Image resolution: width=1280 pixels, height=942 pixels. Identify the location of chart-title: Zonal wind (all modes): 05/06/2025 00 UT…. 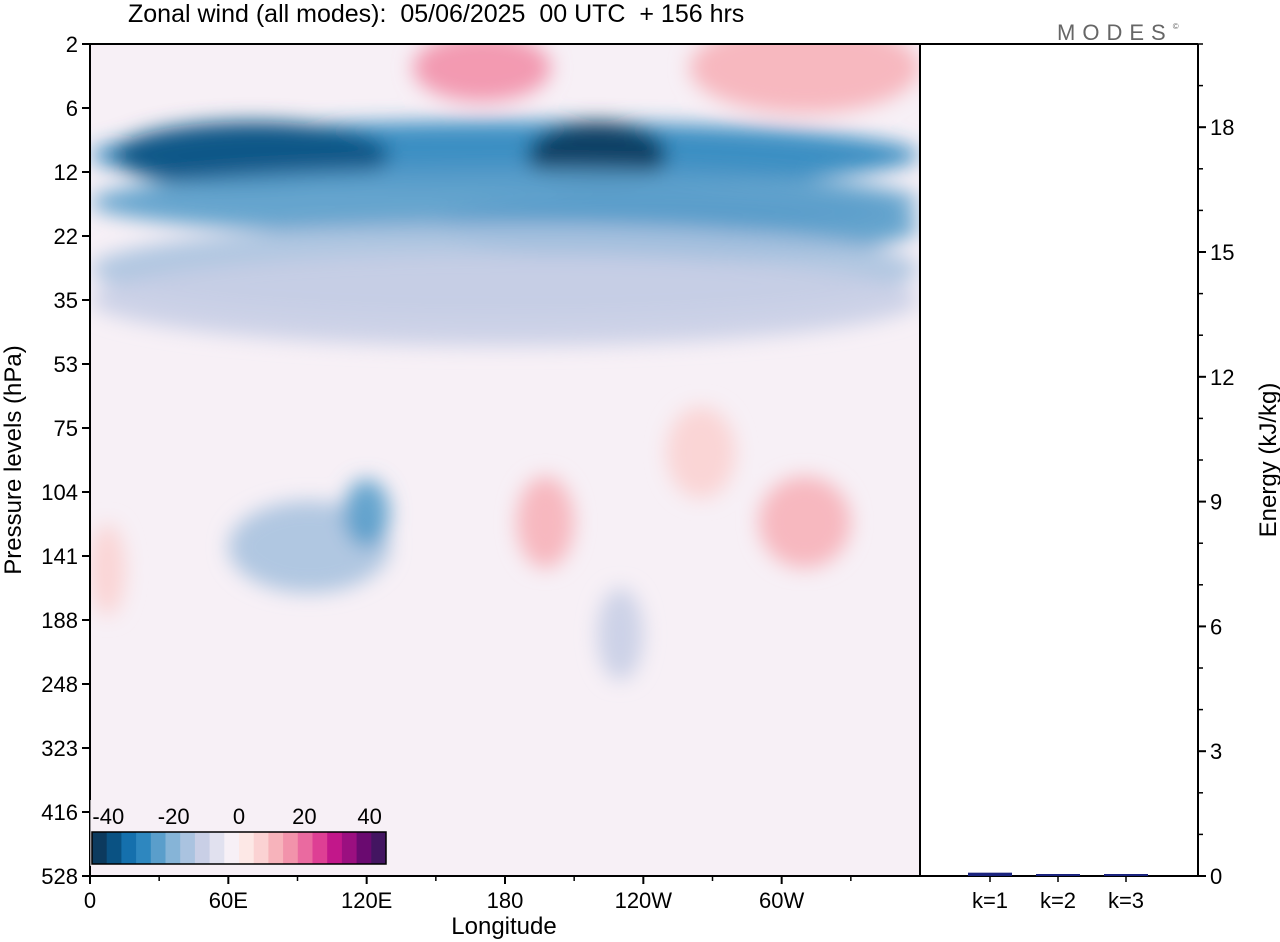
(436, 14).